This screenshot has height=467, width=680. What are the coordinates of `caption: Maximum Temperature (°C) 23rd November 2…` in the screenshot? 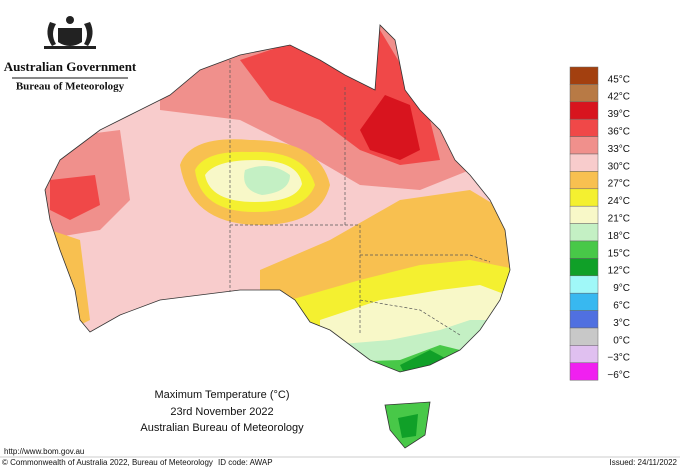 It's located at (222, 411).